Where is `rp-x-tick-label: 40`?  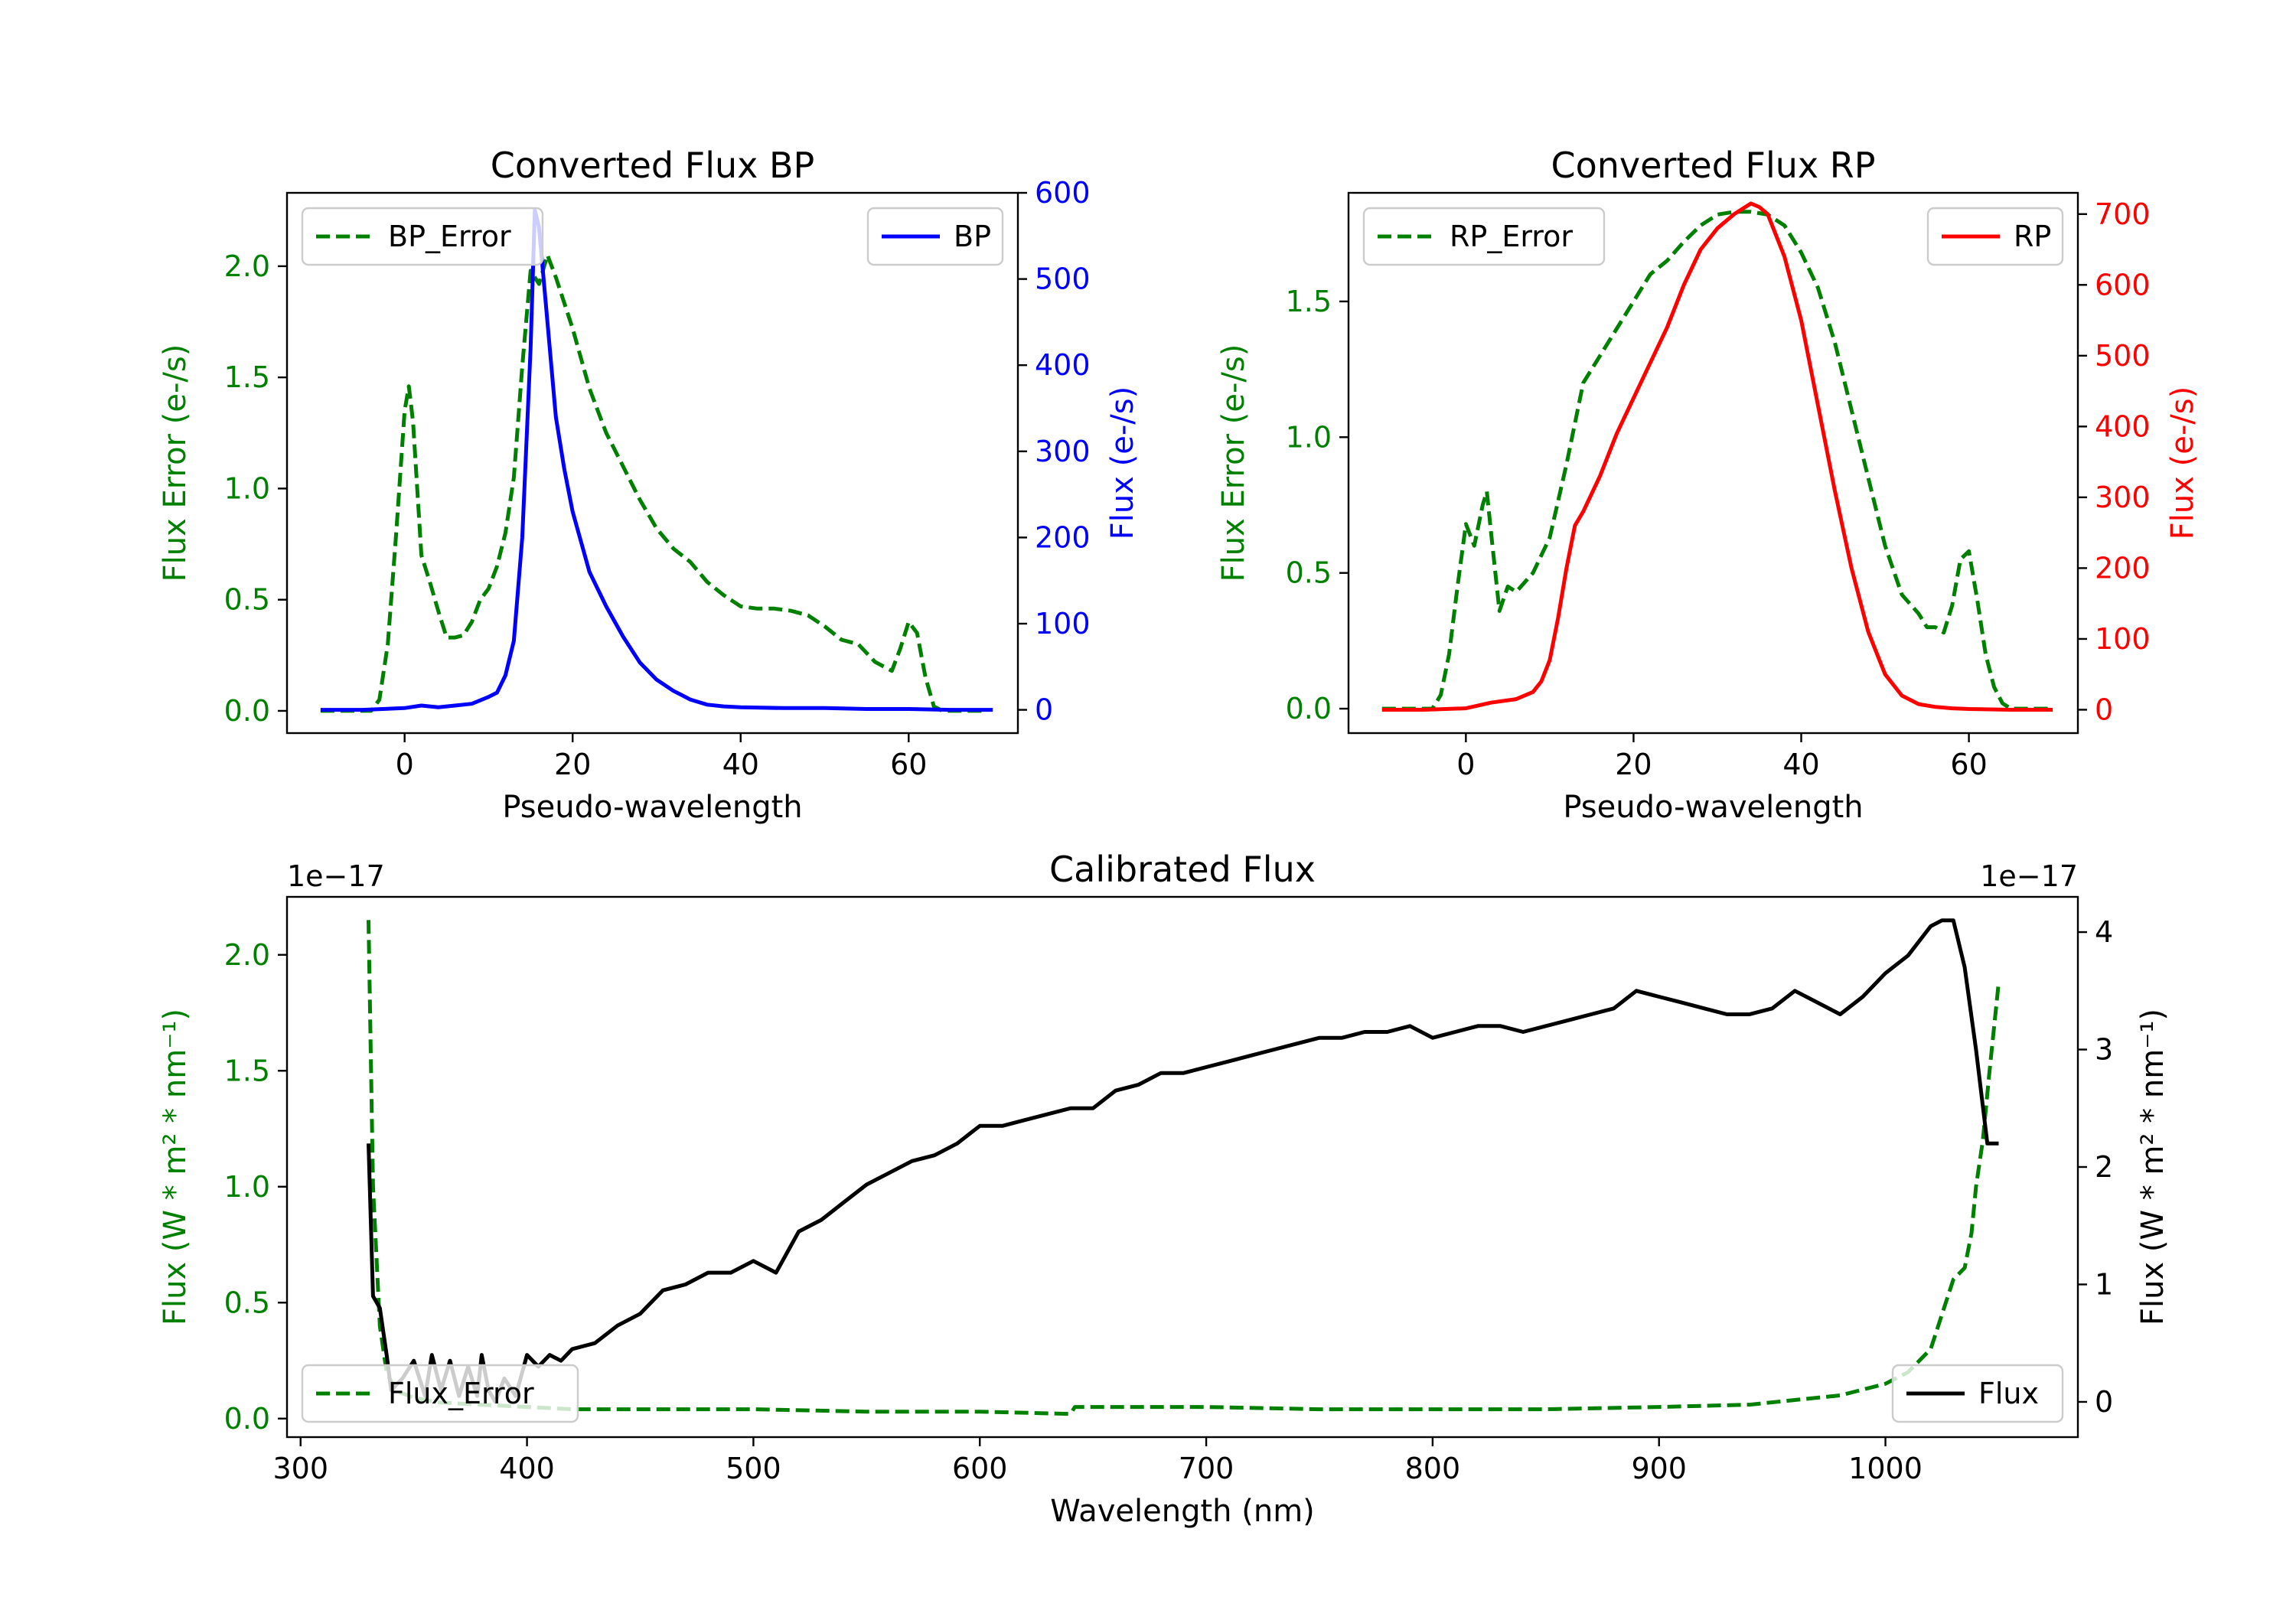 rp-x-tick-label: 40 is located at coordinates (1800, 764).